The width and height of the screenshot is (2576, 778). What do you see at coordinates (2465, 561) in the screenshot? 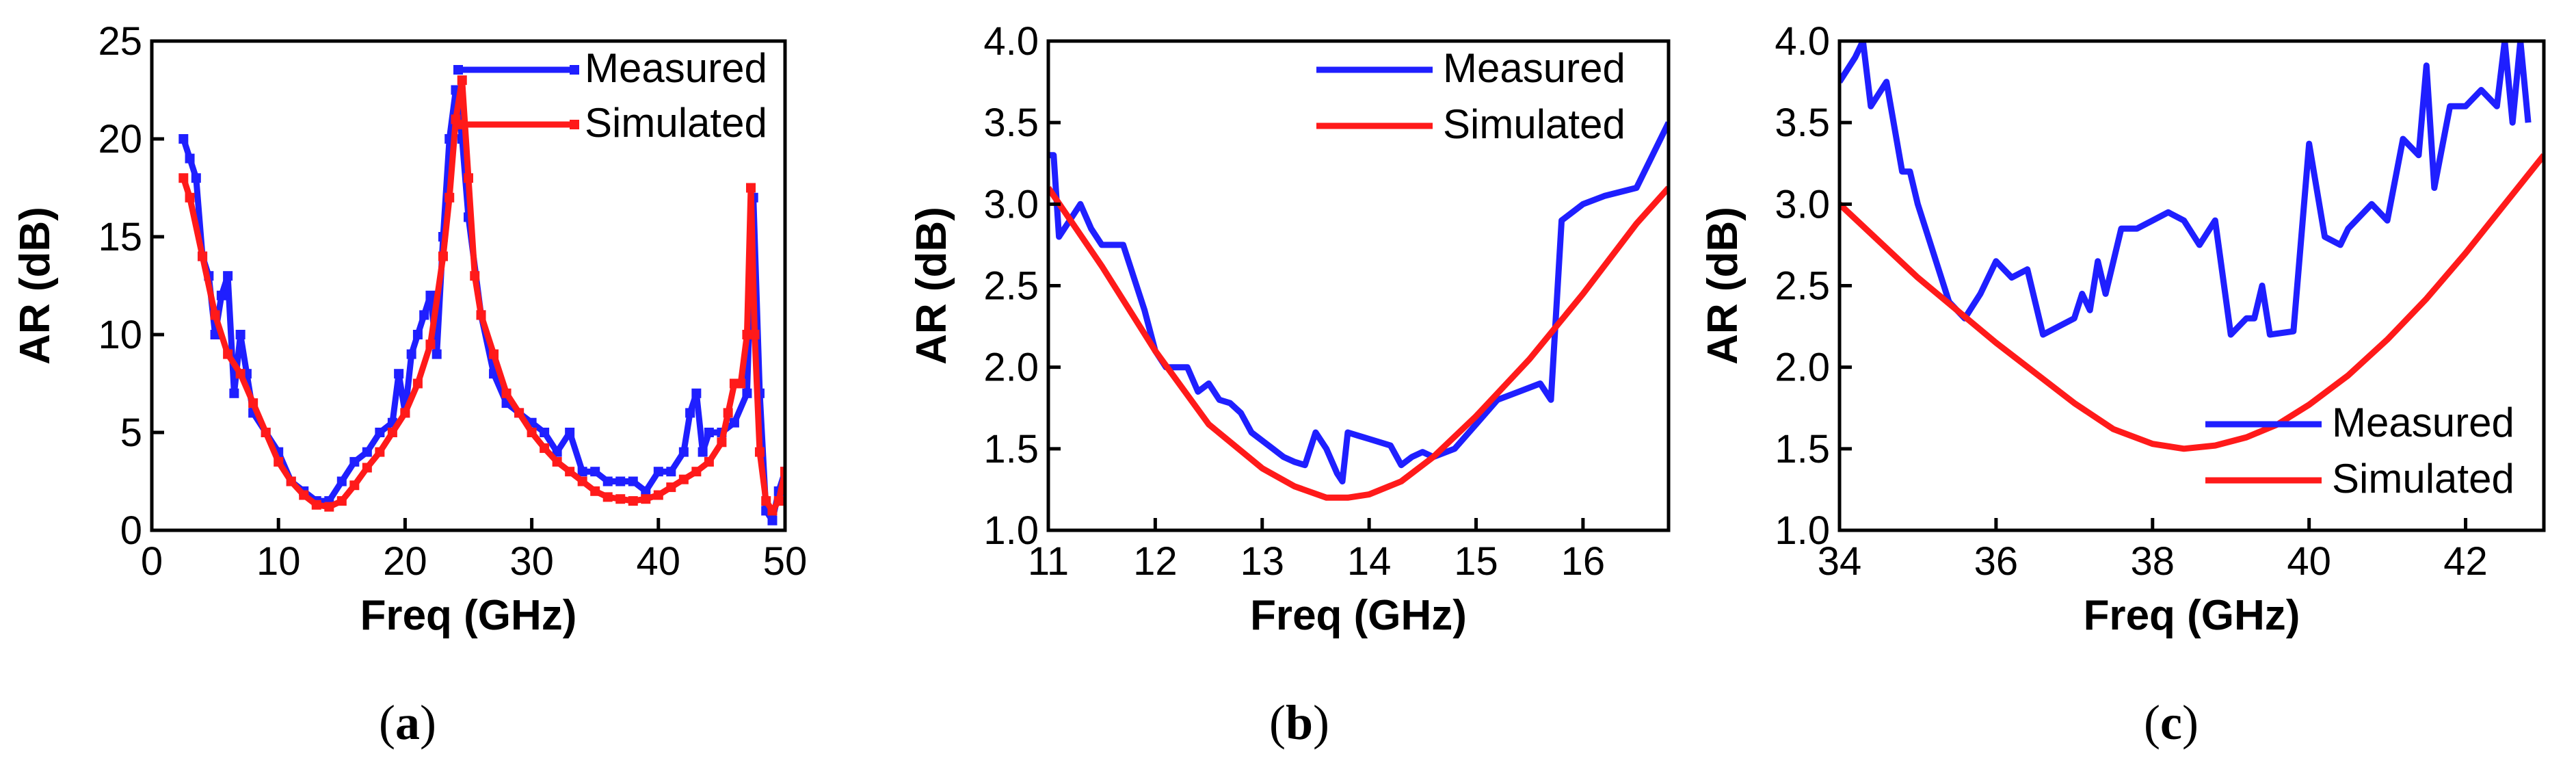
I see `x-tick-label: 42` at bounding box center [2465, 561].